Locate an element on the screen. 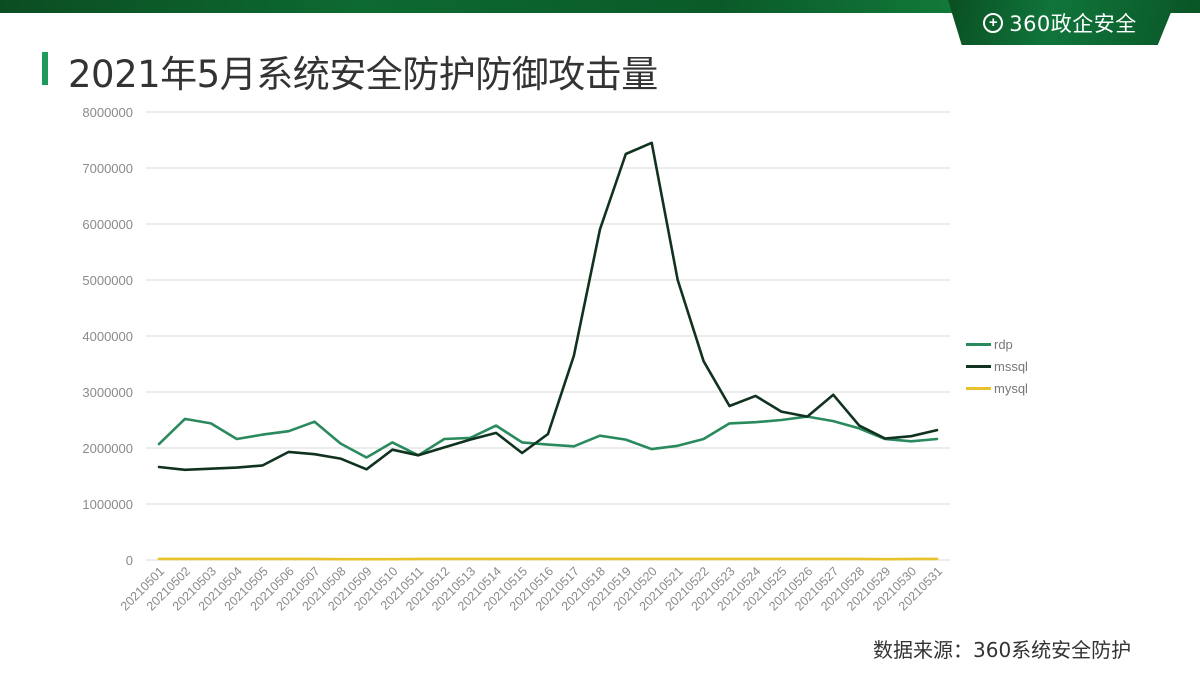 This screenshot has width=1200, height=675. y-tick-label: 7000000 is located at coordinates (107, 168).